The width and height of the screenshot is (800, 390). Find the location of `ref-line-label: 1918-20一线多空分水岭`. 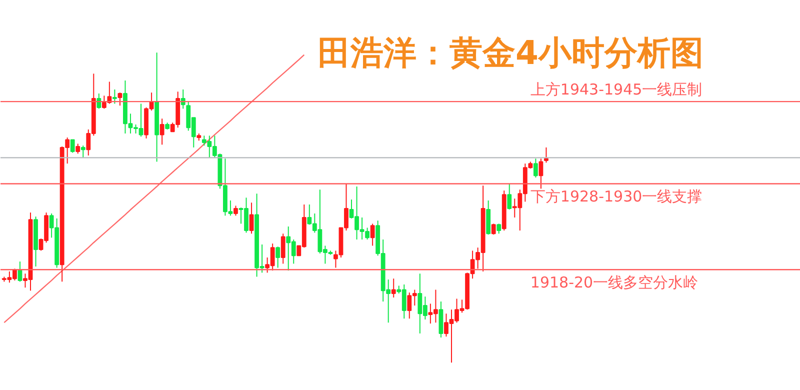

ref-line-label: 1918-20一线多空分水岭 is located at coordinates (614, 283).